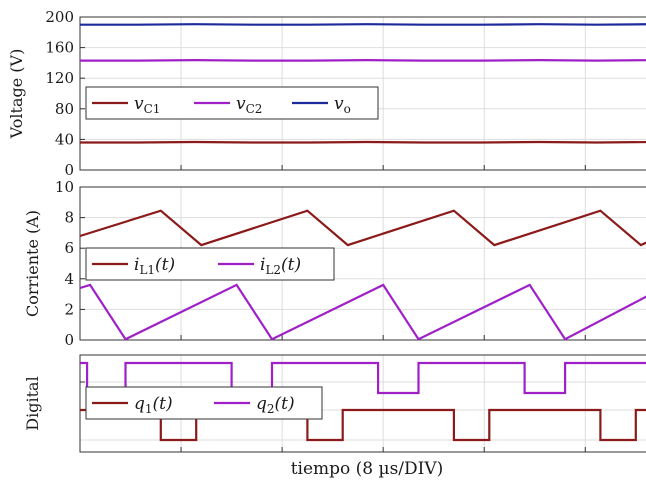 This screenshot has height=483, width=646. I want to click on legend-label-vo: vo, so click(342, 105).